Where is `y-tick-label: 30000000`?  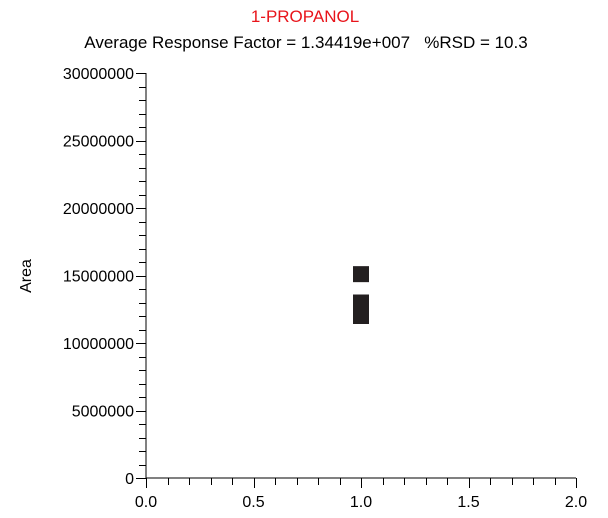
y-tick-label: 30000000 is located at coordinates (98, 74).